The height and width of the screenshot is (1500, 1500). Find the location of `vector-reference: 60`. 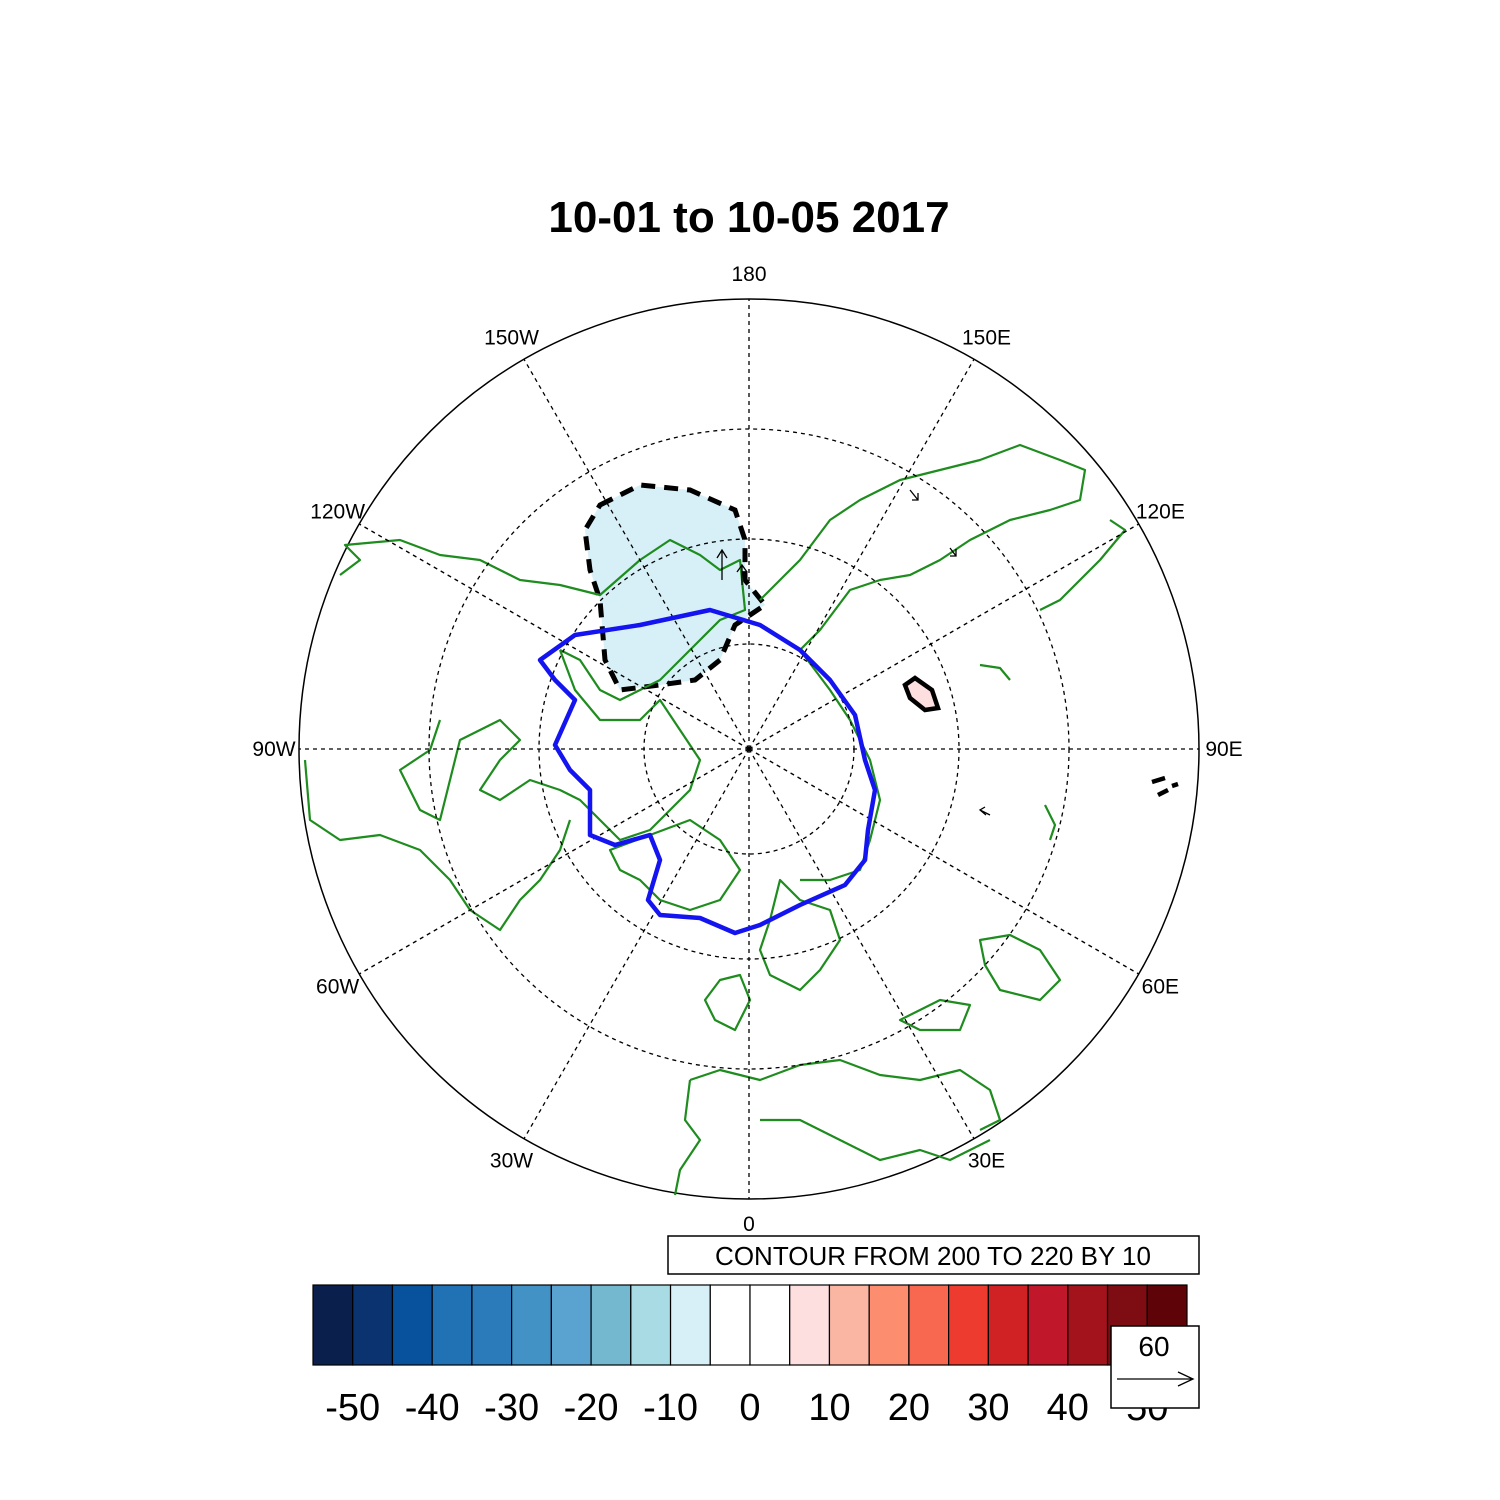

vector-reference: 60 is located at coordinates (1155, 1367).